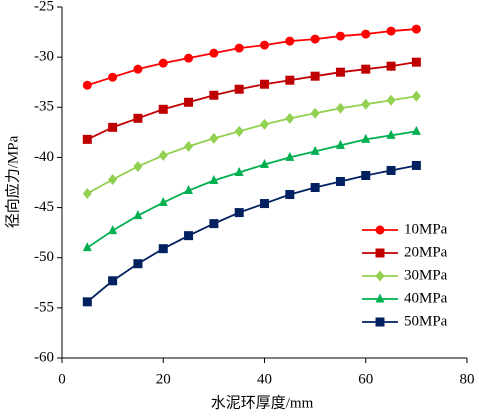  I want to click on legend-label: 40MPa, so click(426, 298).